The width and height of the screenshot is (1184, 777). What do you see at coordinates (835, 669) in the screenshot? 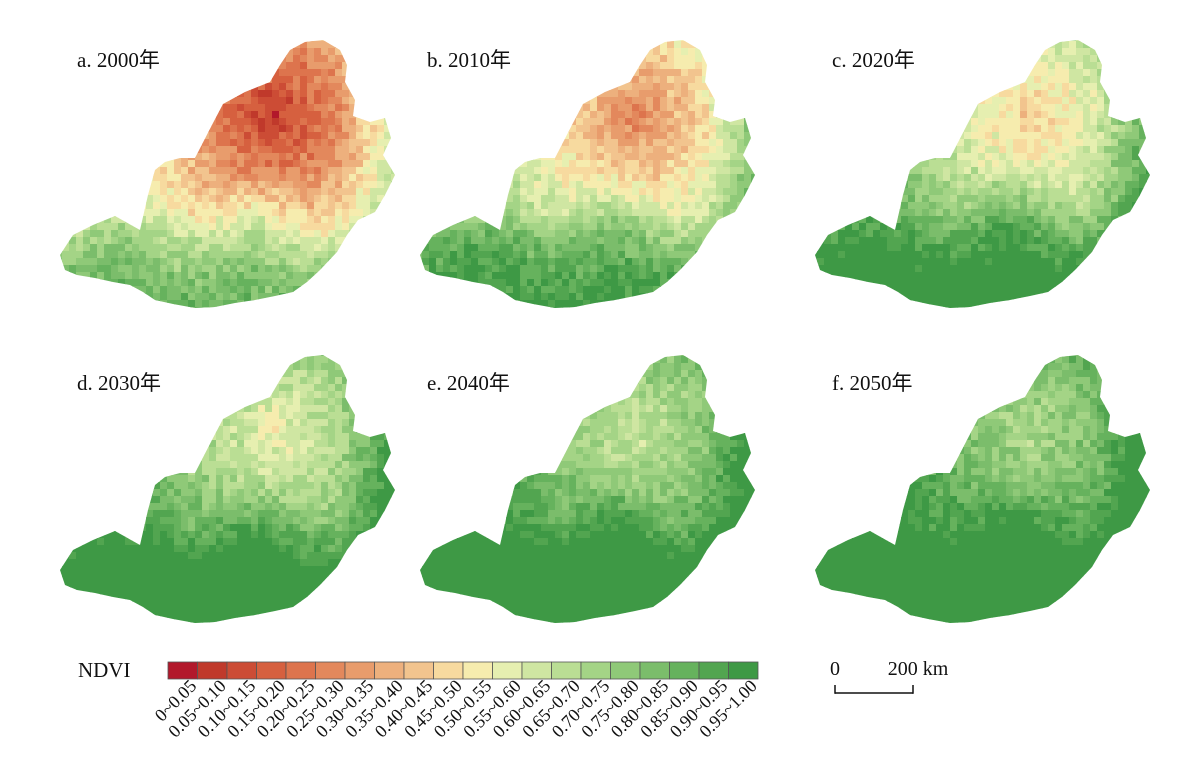
I see `scale-bar-start-label: 0` at bounding box center [835, 669].